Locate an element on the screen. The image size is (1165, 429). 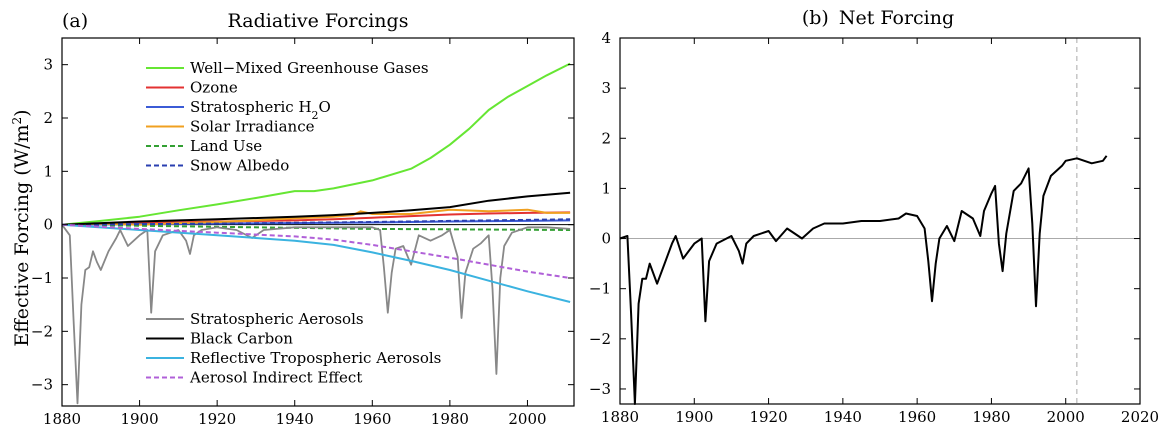
panel-a-title: Radiative Forcings is located at coordinates (318, 21).